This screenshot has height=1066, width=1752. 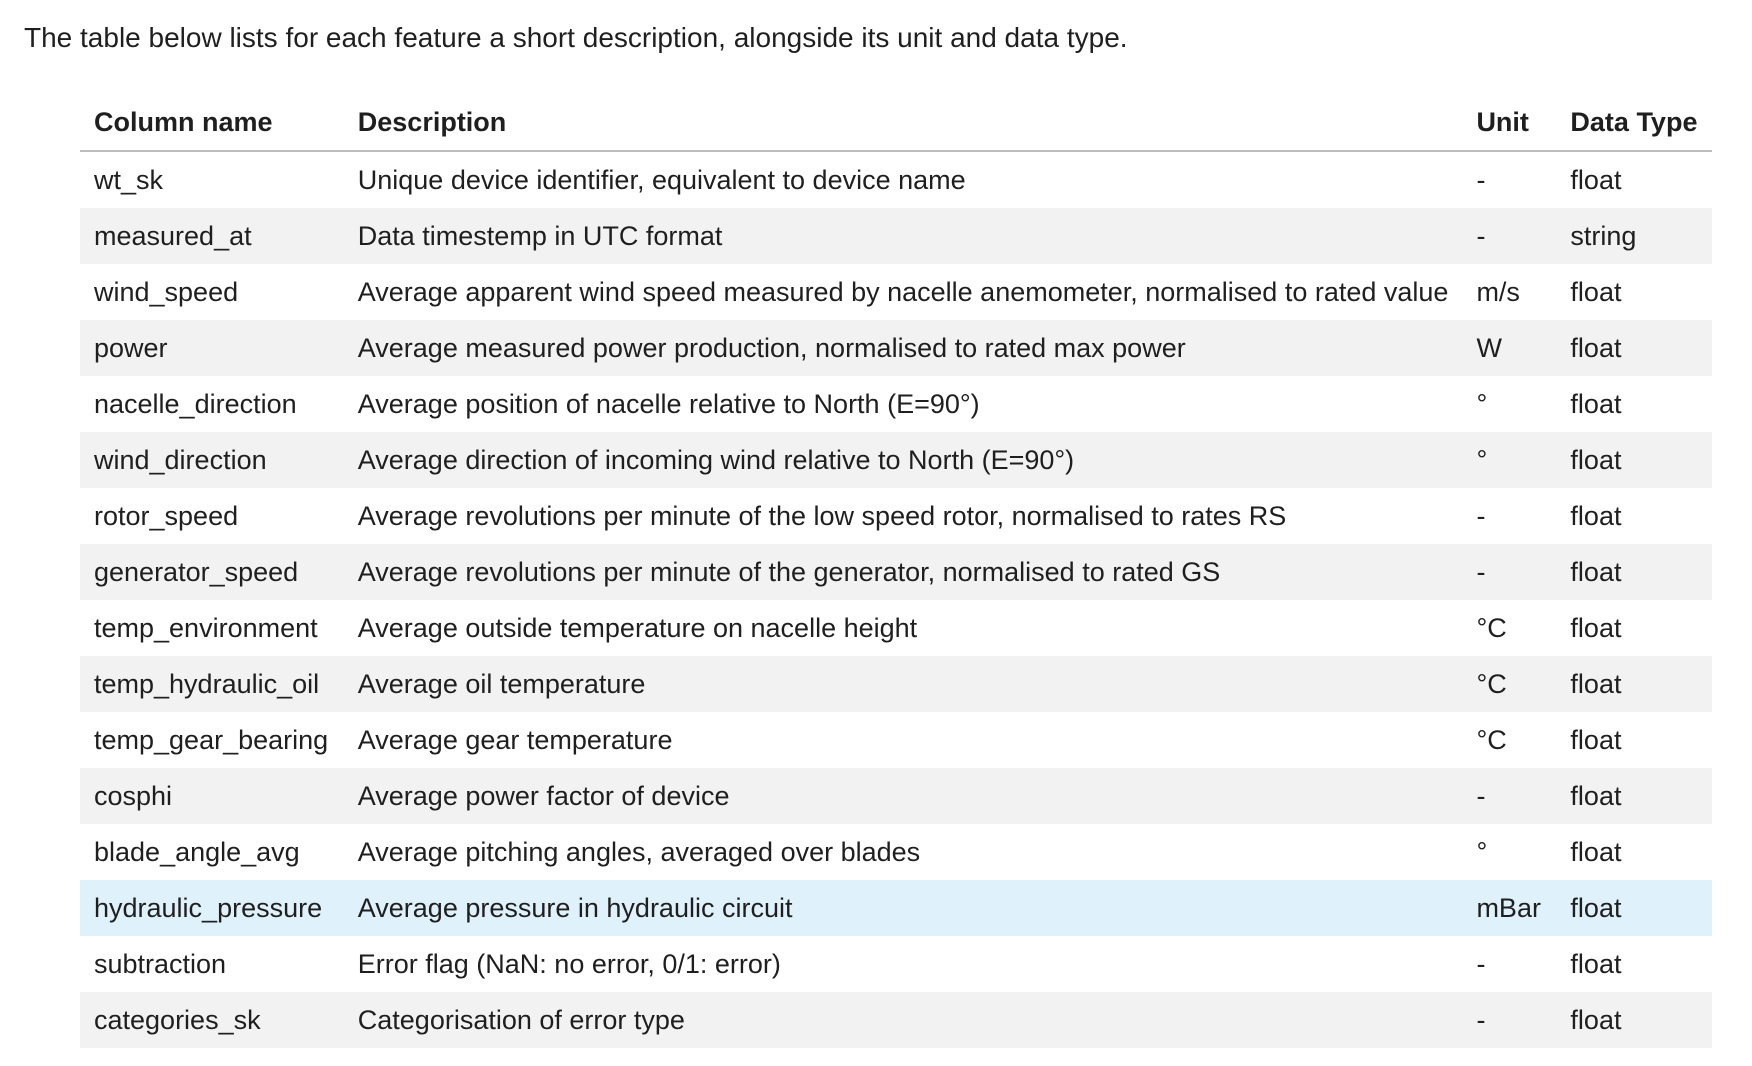 What do you see at coordinates (903, 236) in the screenshot?
I see `cell-description: Data timestemp in UTC format` at bounding box center [903, 236].